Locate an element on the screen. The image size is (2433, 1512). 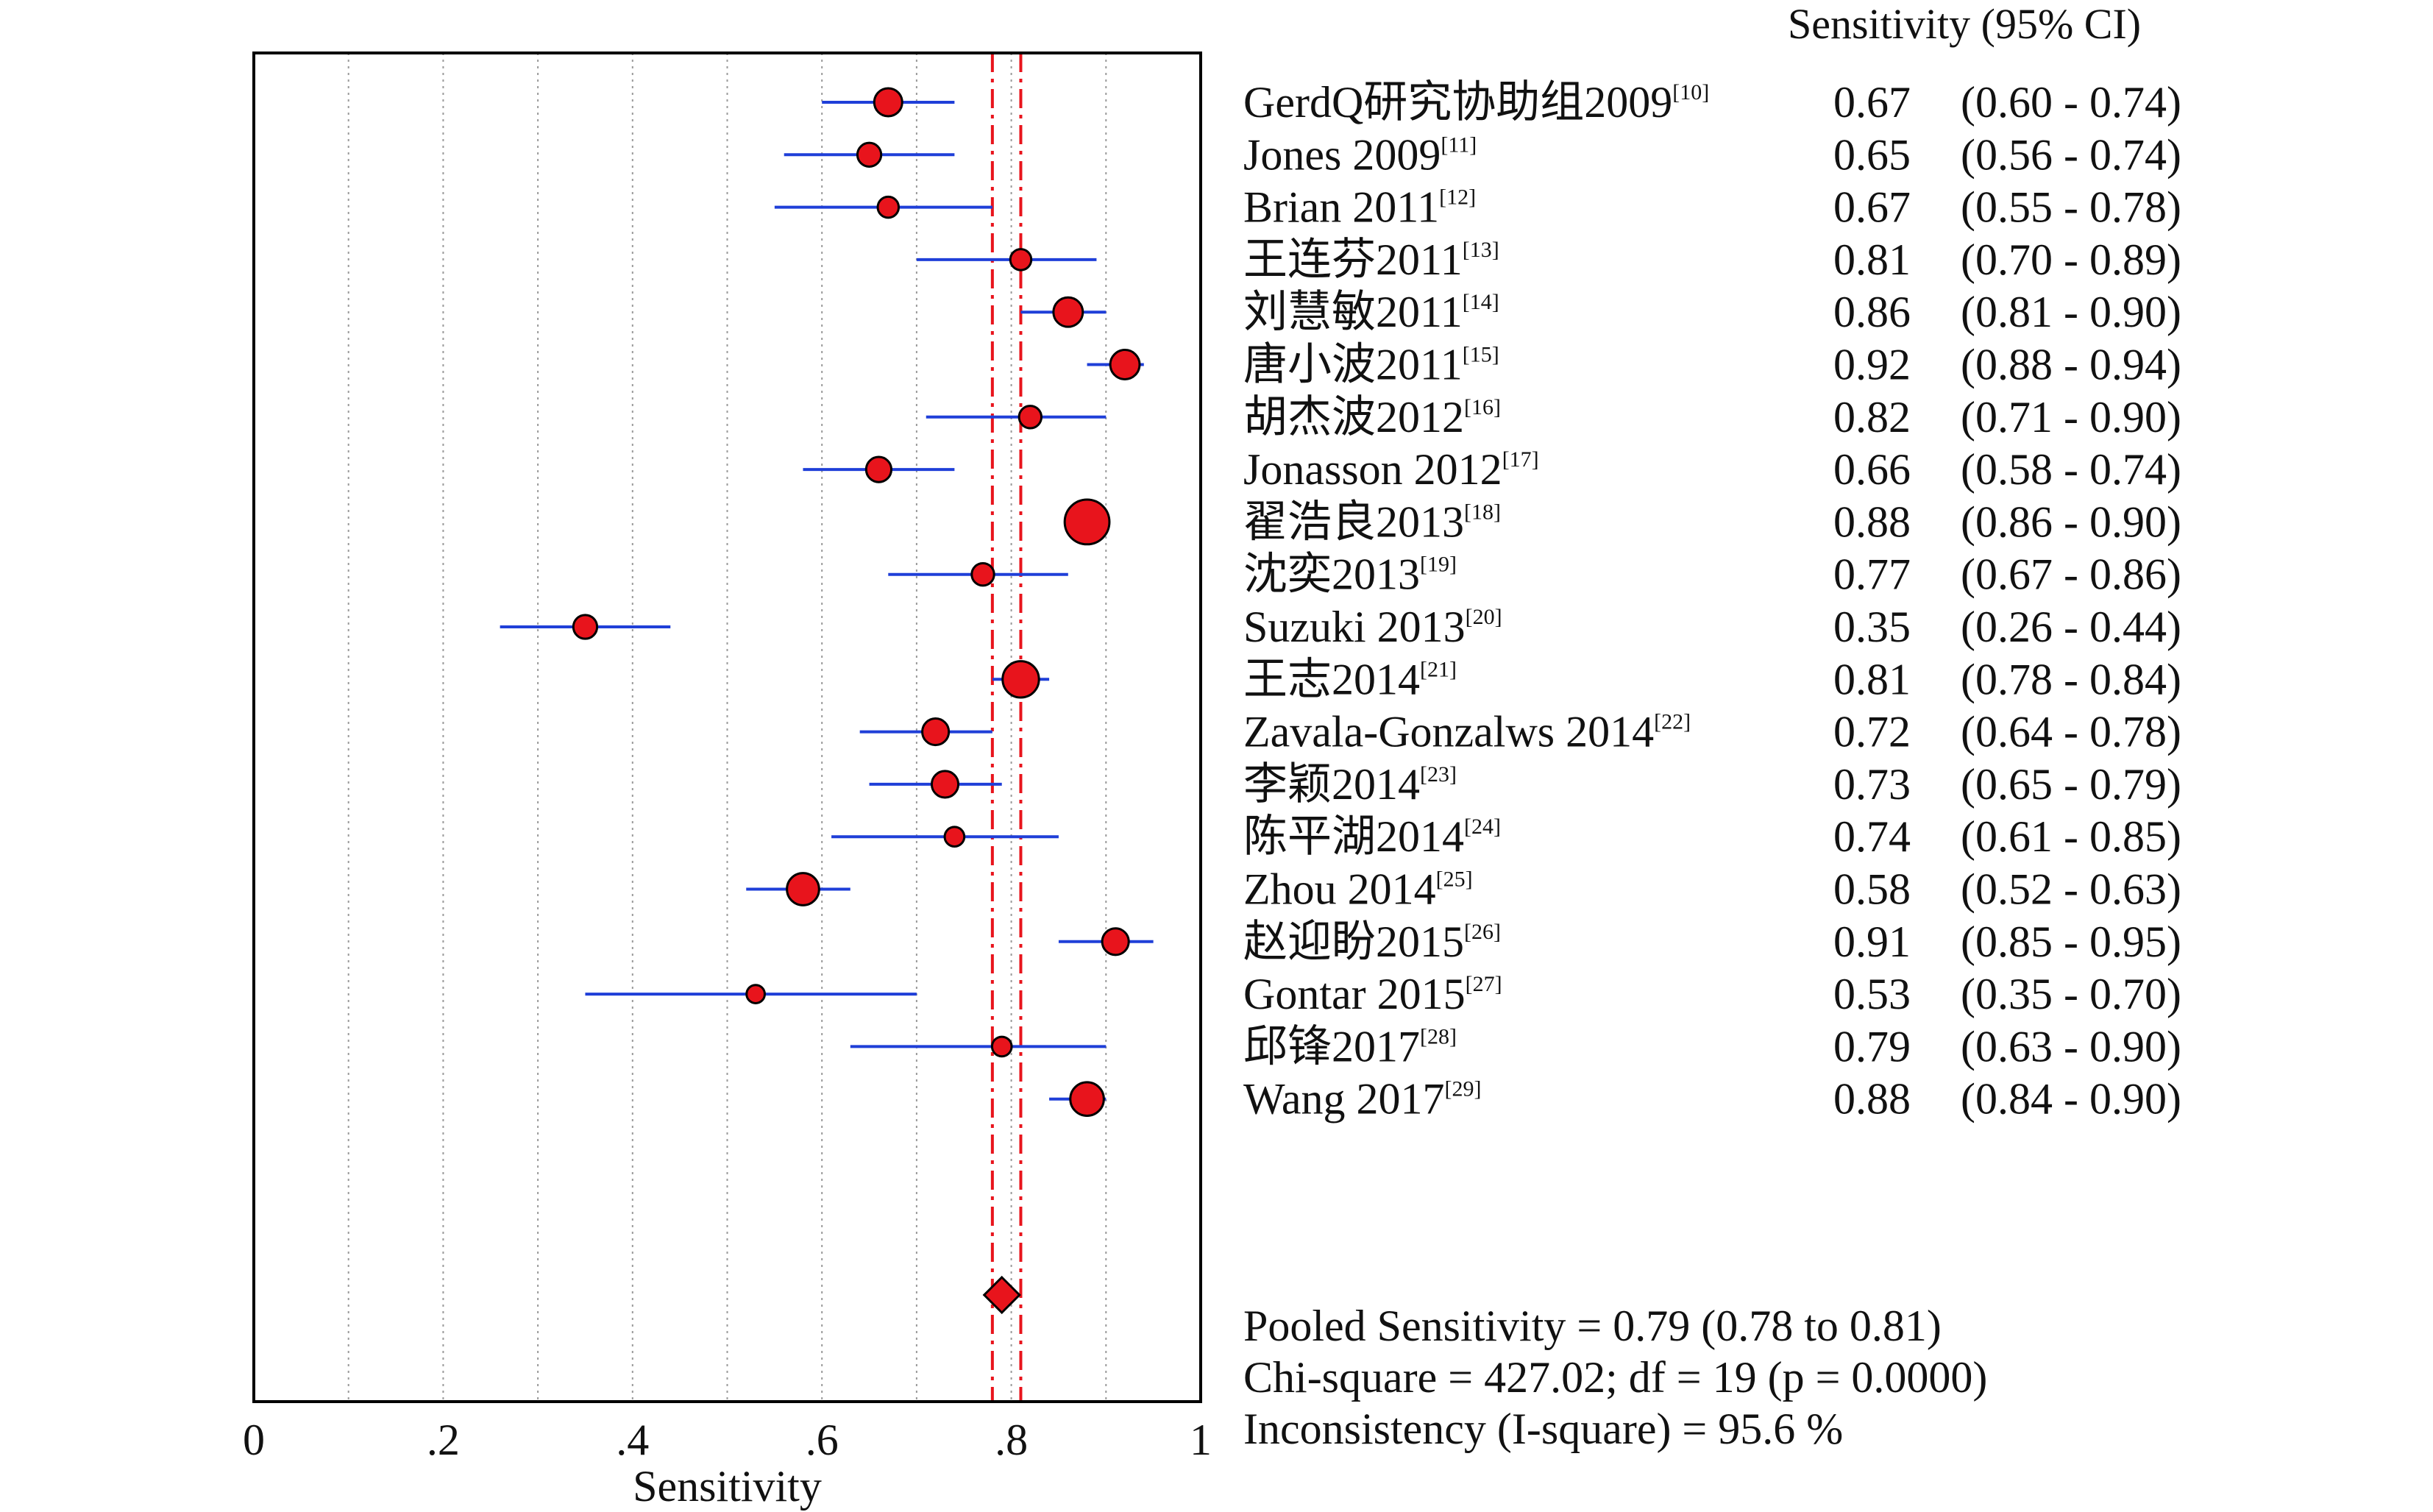
x-tick-label: .4 is located at coordinates (632, 1440).